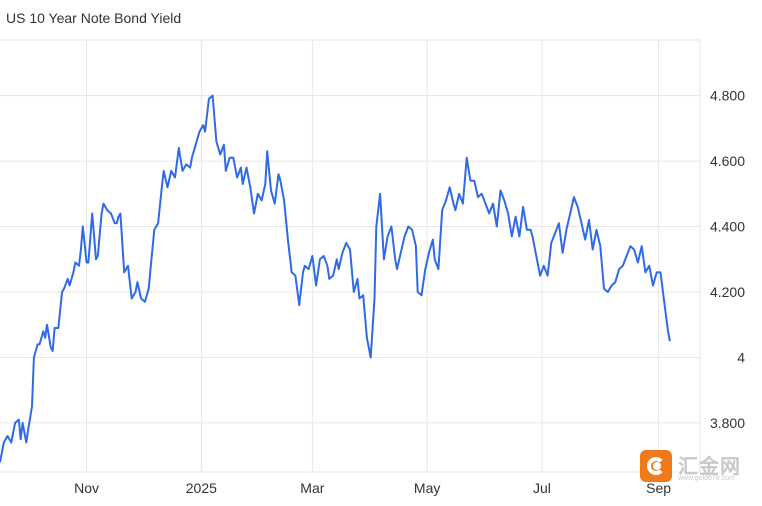 The height and width of the screenshot is (506, 762). I want to click on watermark: 汇金网 www.gold678.com, so click(701, 468).